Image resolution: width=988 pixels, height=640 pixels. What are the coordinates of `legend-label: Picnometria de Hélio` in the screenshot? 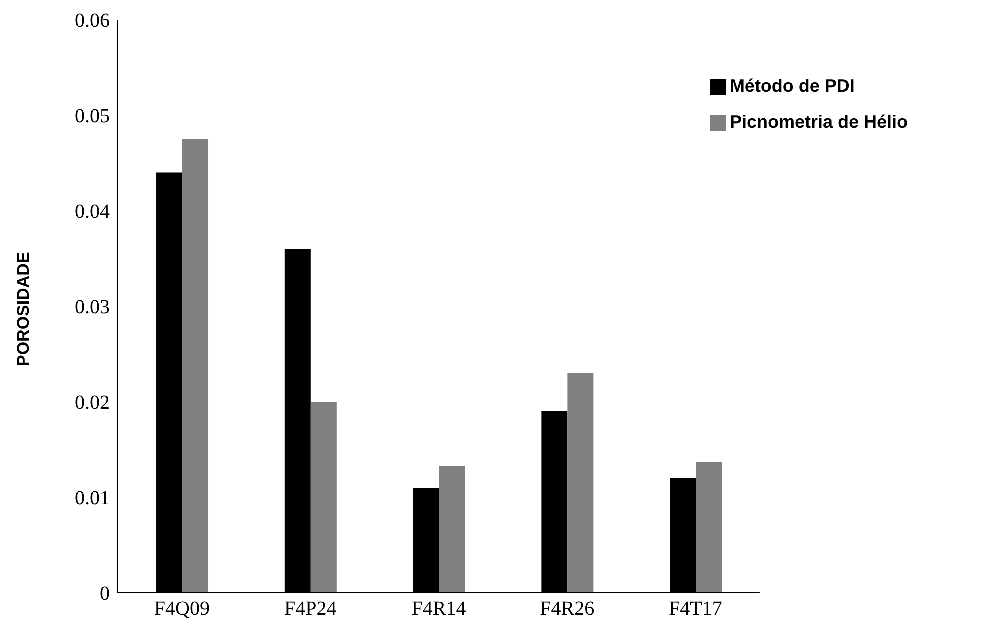 It's located at (819, 122).